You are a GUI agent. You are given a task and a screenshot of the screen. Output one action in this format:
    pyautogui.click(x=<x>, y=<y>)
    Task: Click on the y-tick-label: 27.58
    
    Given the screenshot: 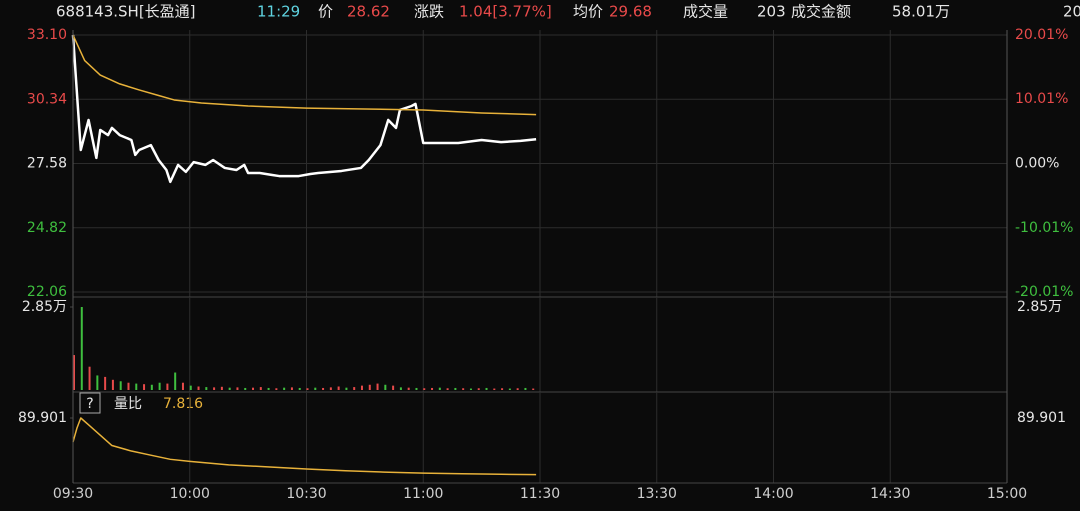 What is the action you would take?
    pyautogui.click(x=47, y=164)
    